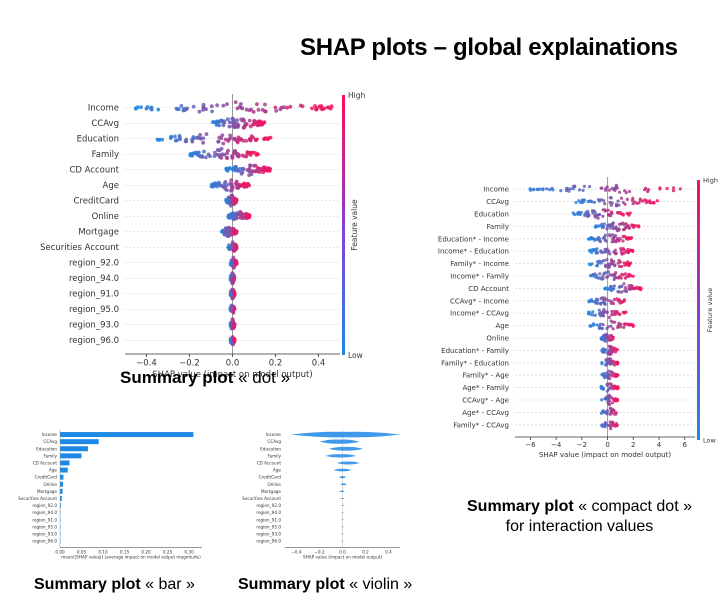  Describe the element at coordinates (125, 552) in the screenshot. I see `x-tick-label: 0.15` at that location.